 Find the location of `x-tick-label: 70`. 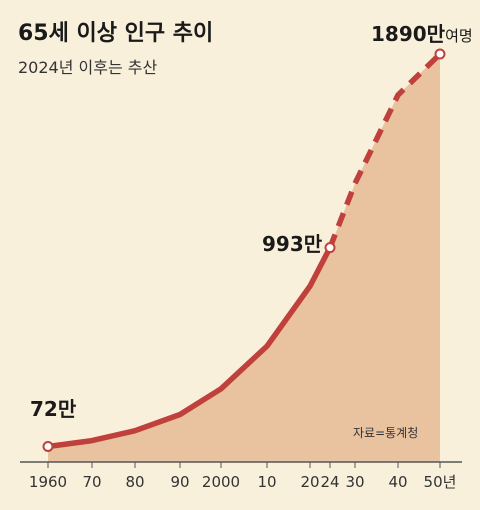

x-tick-label: 70 is located at coordinates (91, 482).